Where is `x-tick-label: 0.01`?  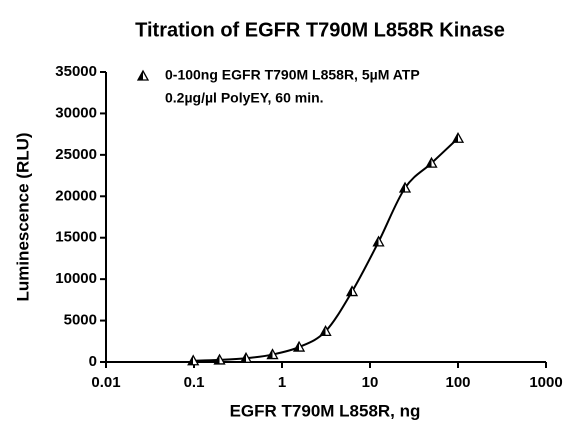 x-tick-label: 0.01 is located at coordinates (105, 382).